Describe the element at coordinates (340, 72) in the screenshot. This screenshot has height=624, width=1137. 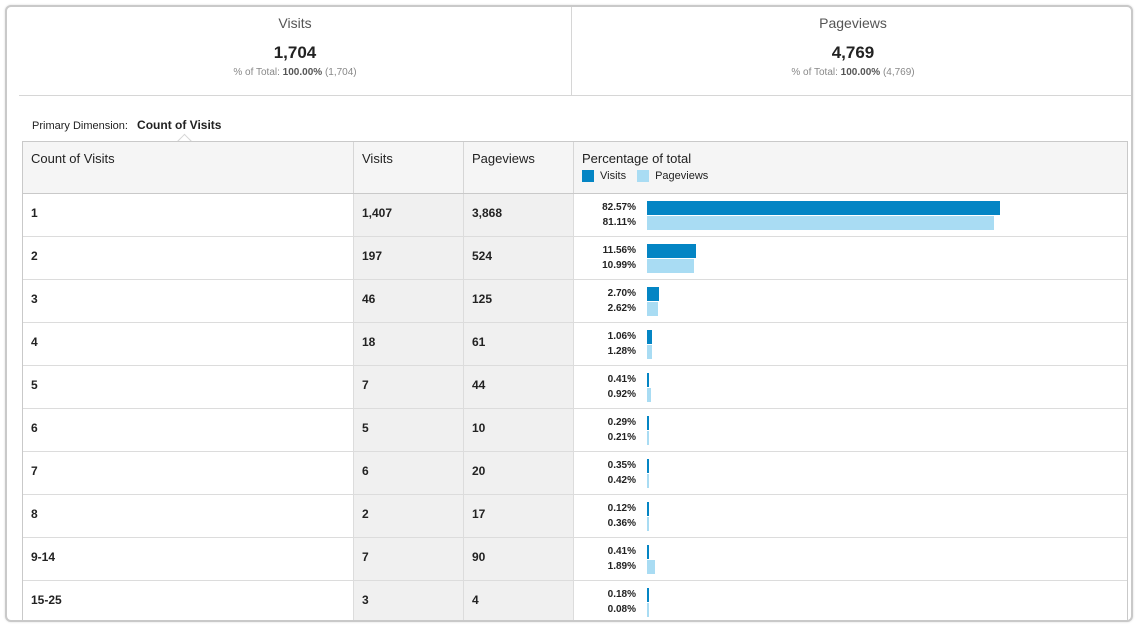
I see `visits-pct-total: (1,704)` at that location.